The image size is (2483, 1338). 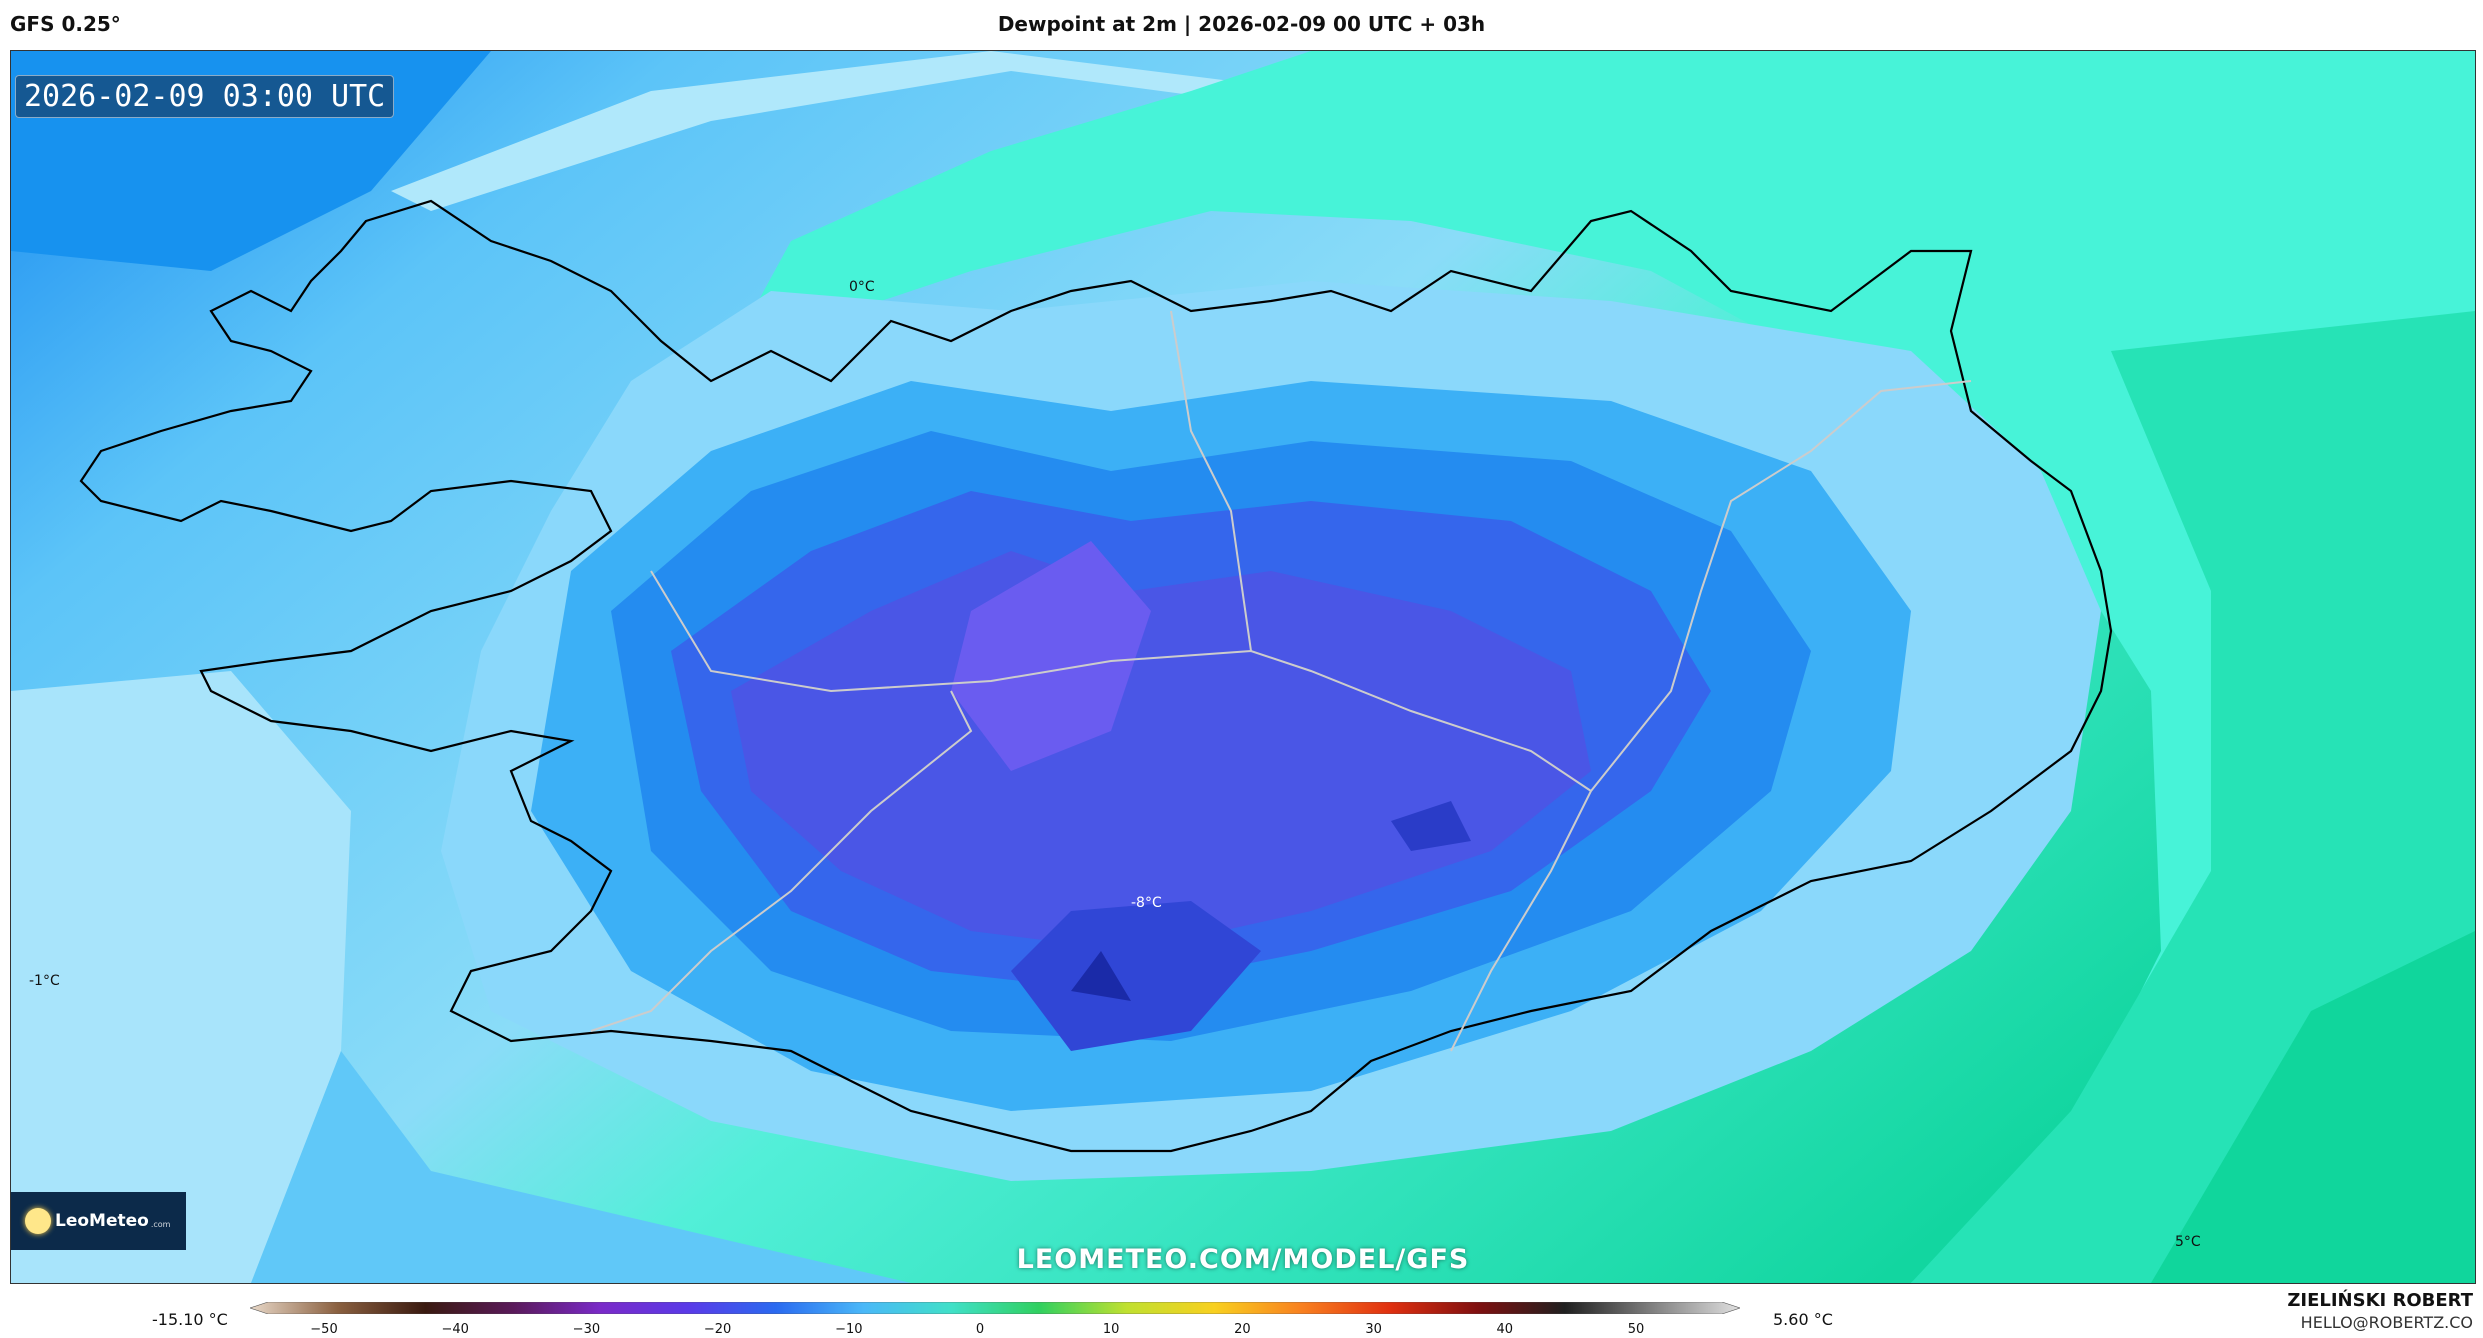 I want to click on map-title: Dewpoint at 2m | 2026-02-09 00 UTC + 03h, so click(x=1241, y=24).